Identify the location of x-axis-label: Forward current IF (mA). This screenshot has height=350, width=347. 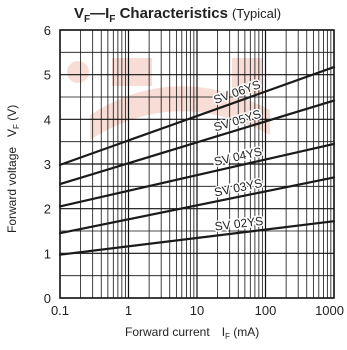
(192, 333).